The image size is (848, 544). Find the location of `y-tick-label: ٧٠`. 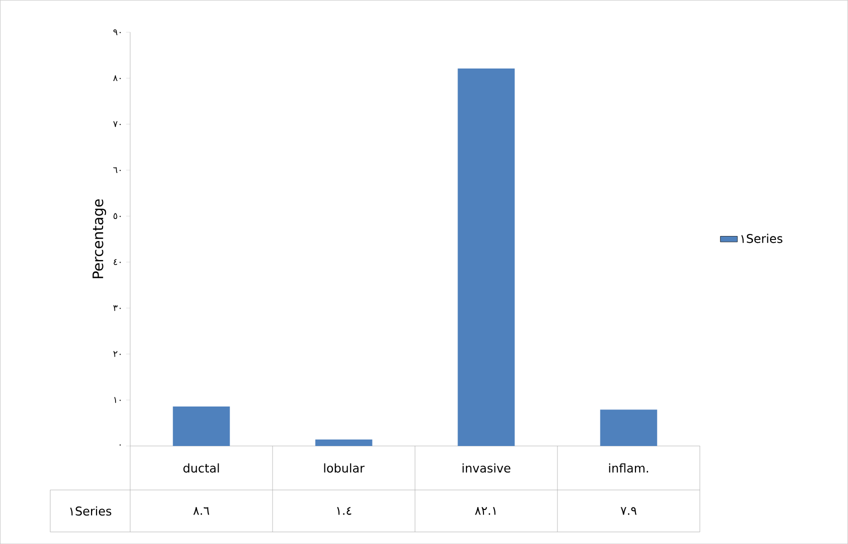

y-tick-label: ٧٠ is located at coordinates (117, 124).